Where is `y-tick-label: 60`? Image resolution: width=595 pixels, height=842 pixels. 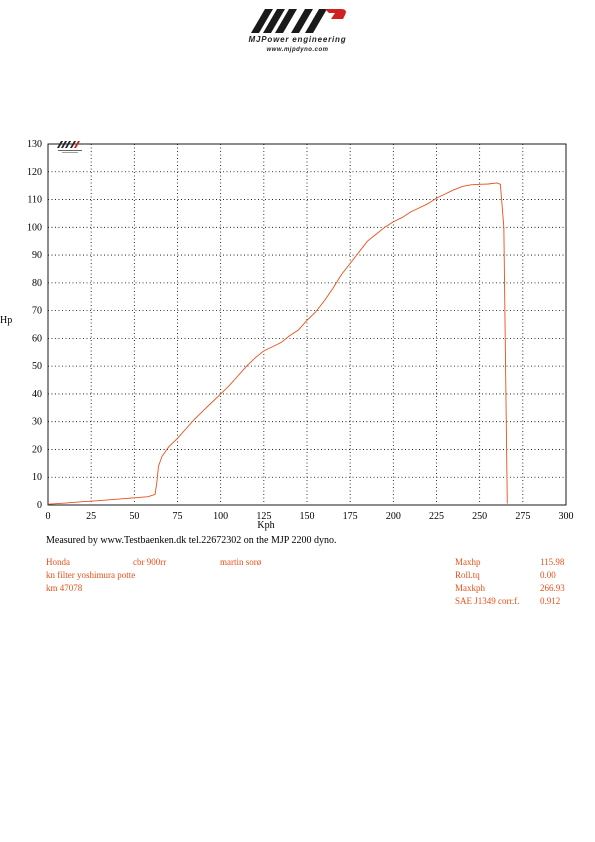
y-tick-label: 60 is located at coordinates (37, 338).